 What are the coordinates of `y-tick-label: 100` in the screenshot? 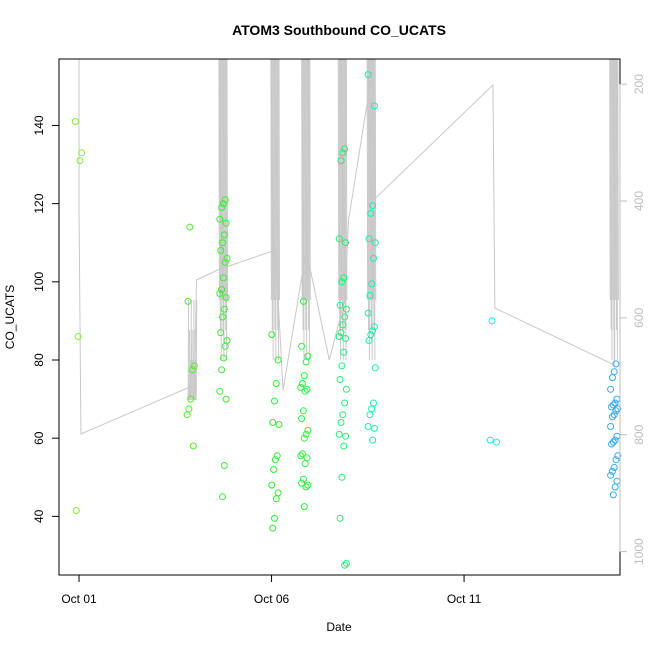 It's located at (39, 281).